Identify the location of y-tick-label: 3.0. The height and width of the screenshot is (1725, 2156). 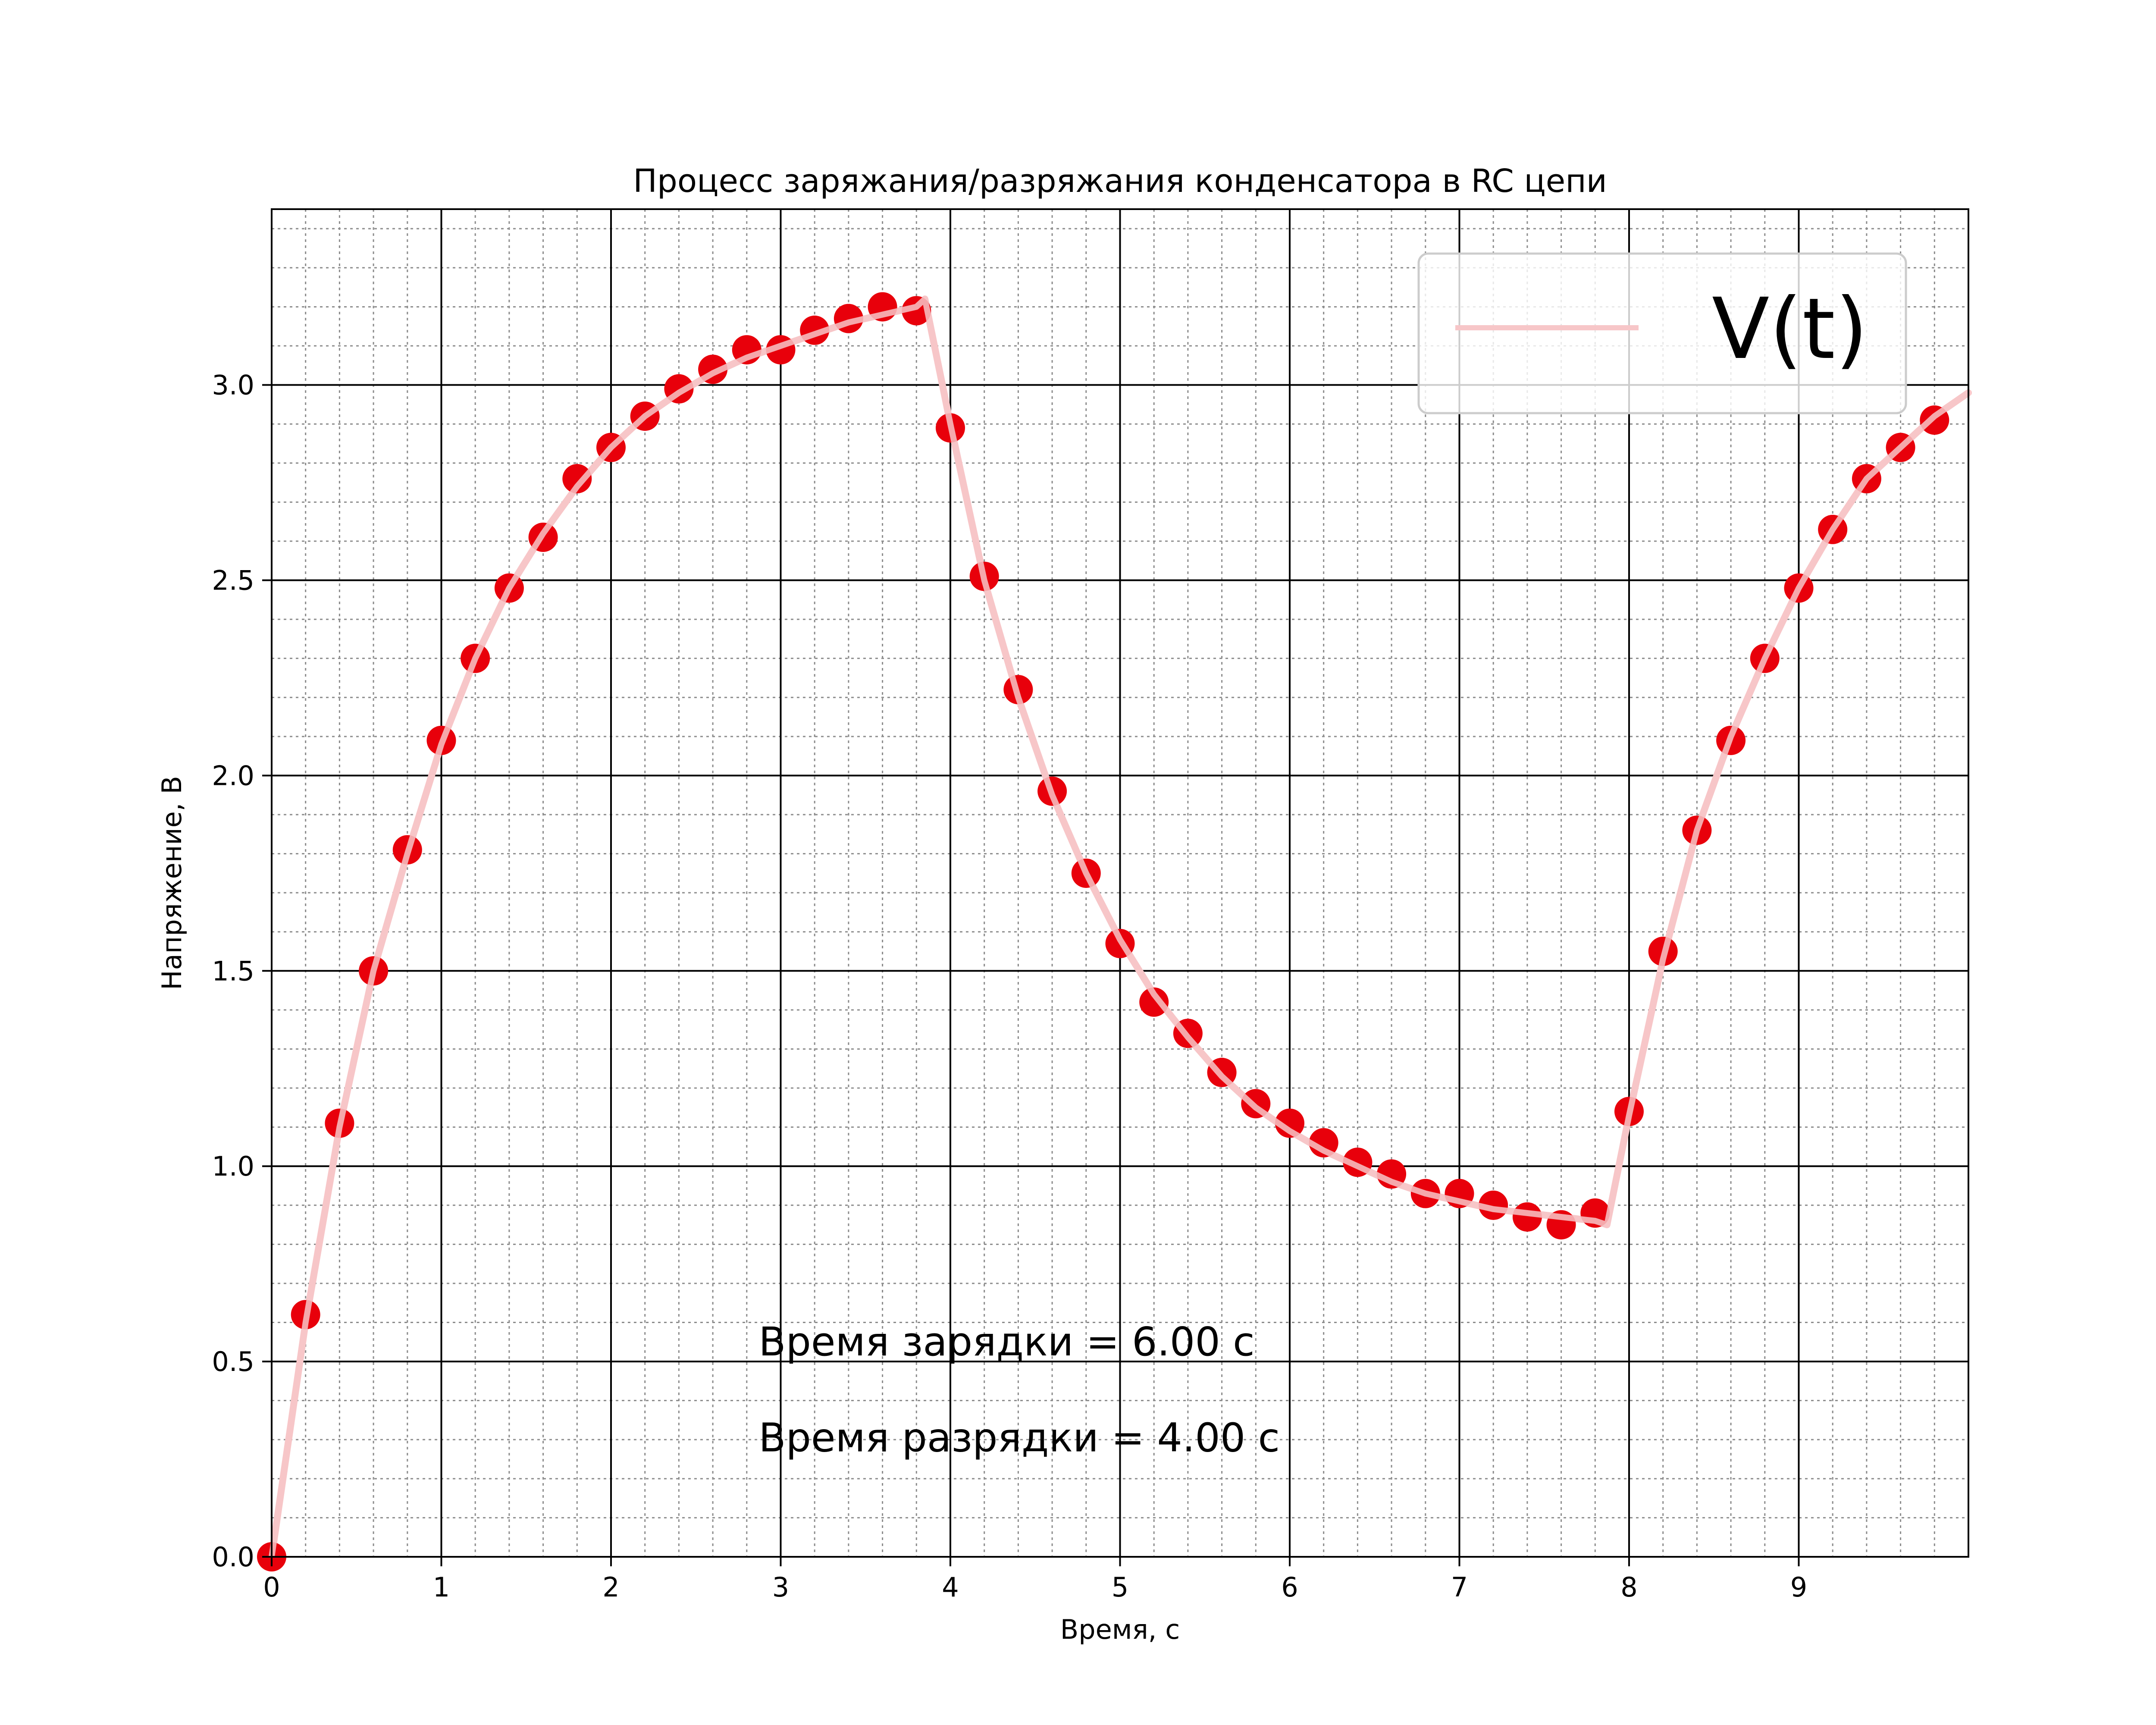
(233, 385).